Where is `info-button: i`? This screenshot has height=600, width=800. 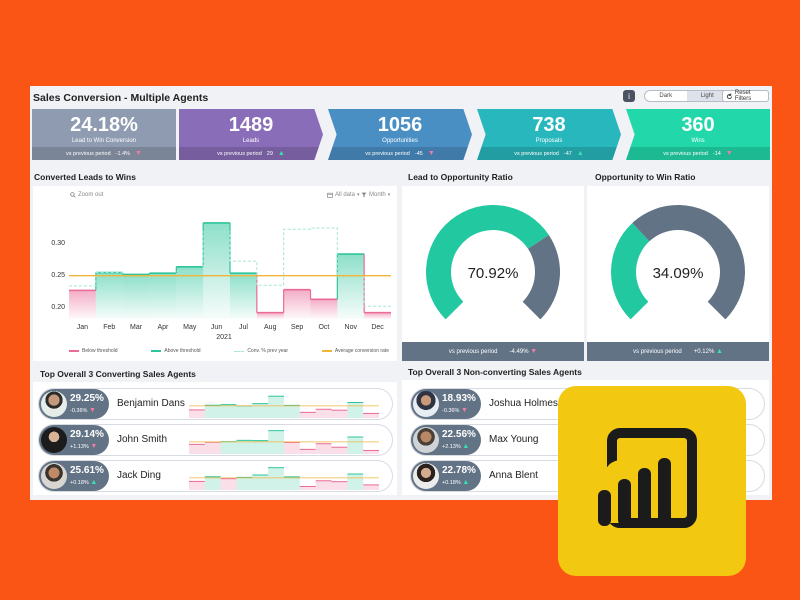 info-button: i is located at coordinates (629, 96).